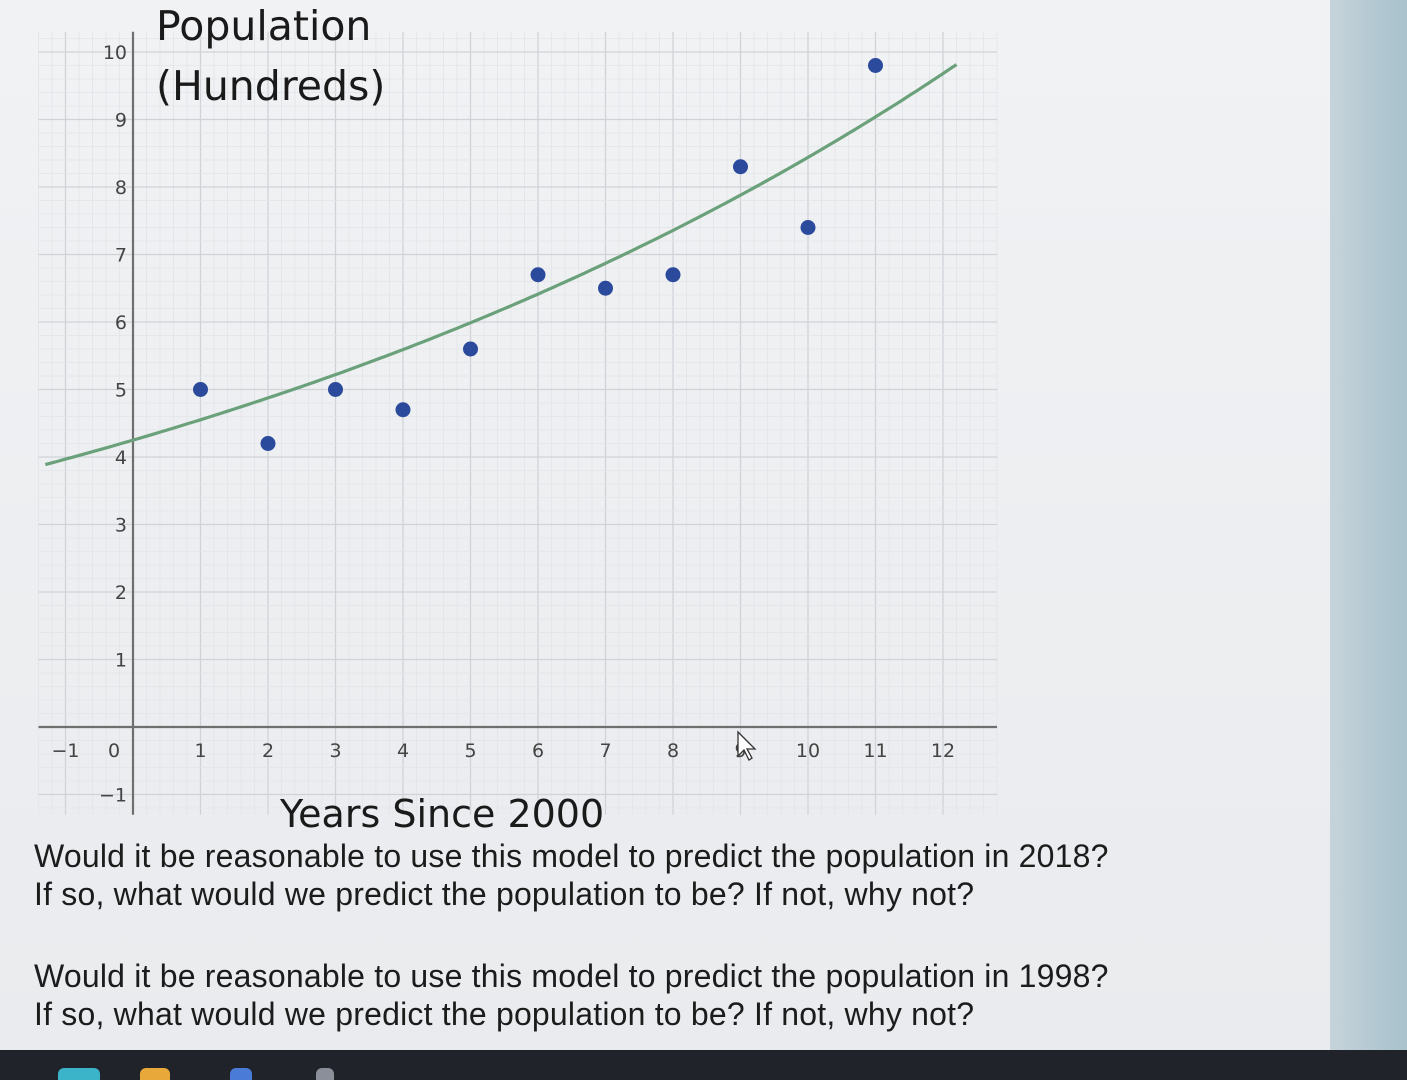  Describe the element at coordinates (403, 751) in the screenshot. I see `x-tick-label: 4` at that location.